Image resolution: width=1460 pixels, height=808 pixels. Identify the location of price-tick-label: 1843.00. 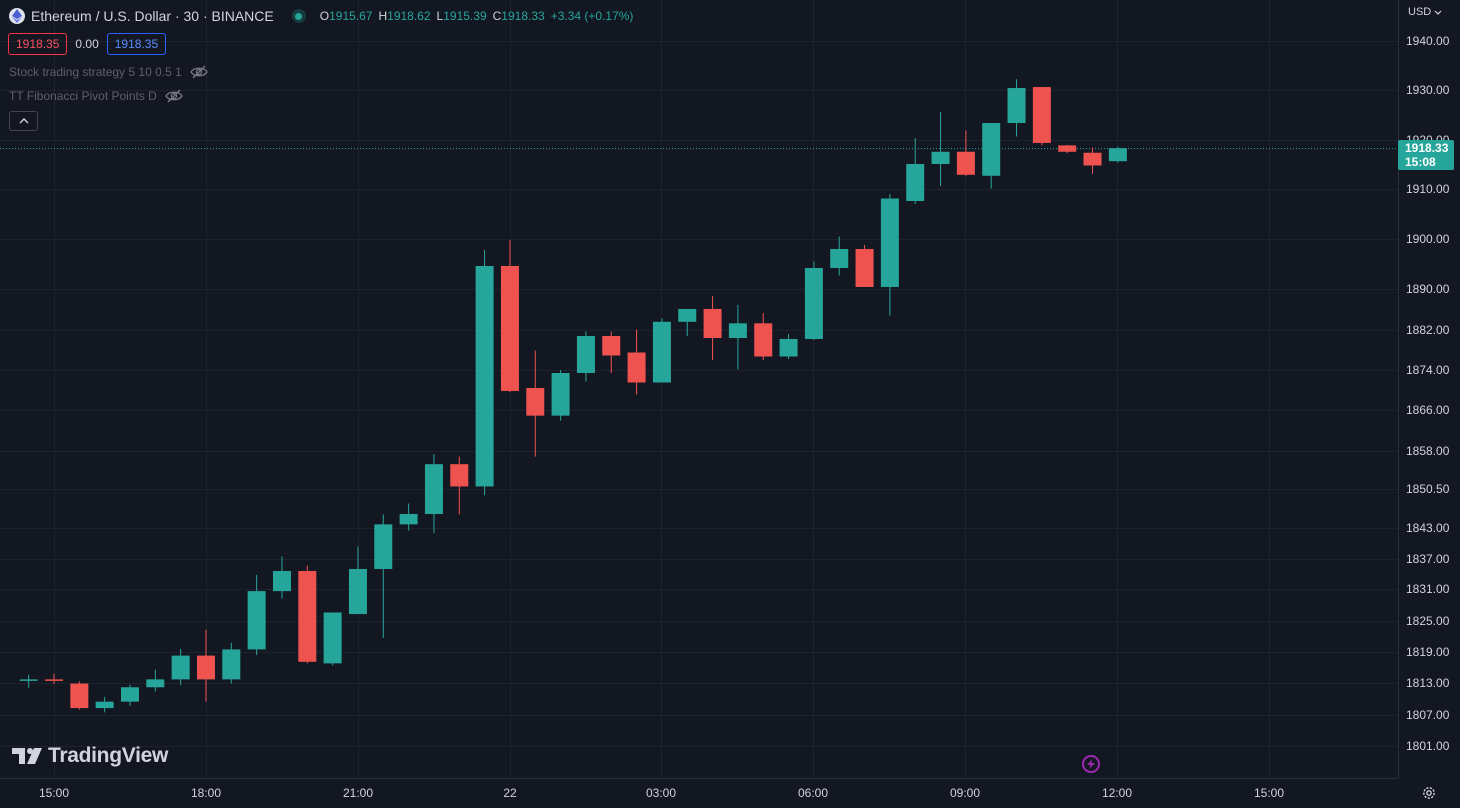
(1428, 528).